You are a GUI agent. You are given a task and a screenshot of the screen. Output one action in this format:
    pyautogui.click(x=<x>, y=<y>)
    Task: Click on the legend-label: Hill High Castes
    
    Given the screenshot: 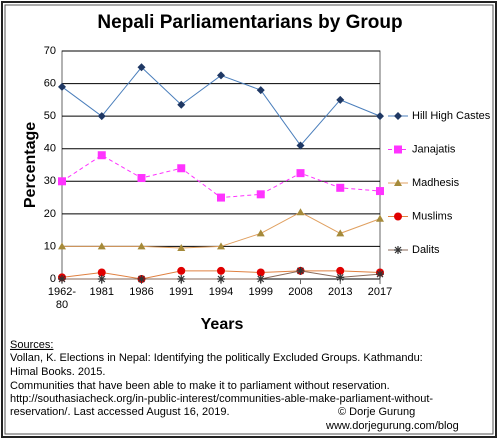 What is the action you would take?
    pyautogui.click(x=451, y=116)
    